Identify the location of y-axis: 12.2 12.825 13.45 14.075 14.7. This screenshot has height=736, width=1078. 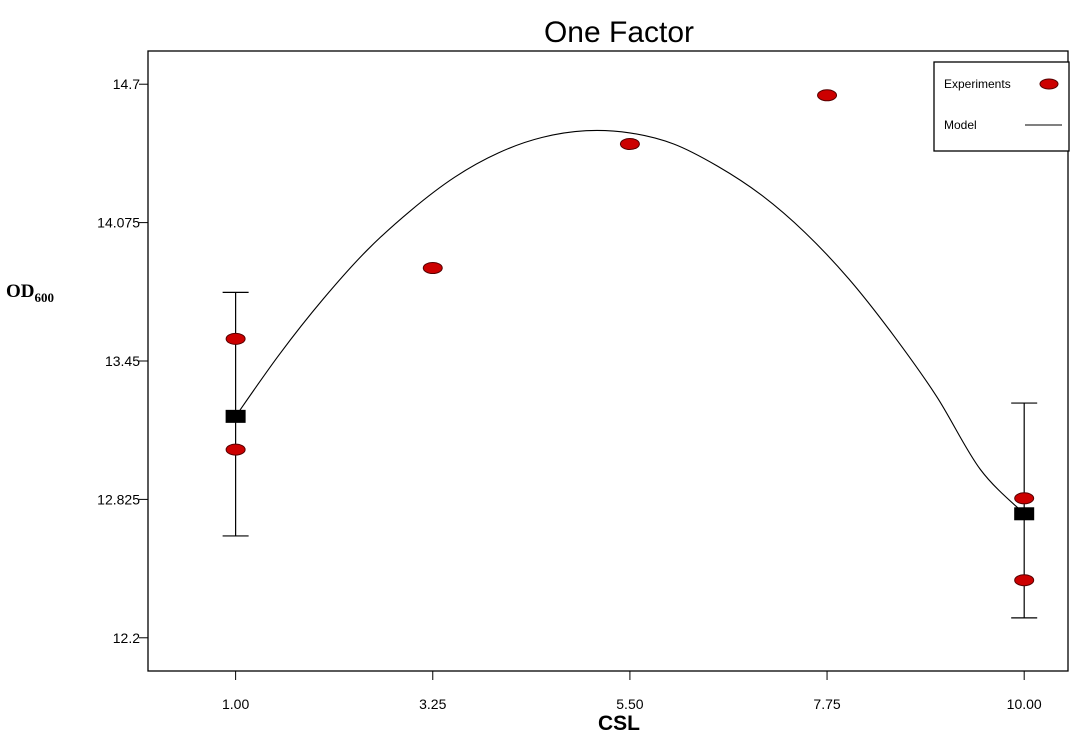
(122, 361).